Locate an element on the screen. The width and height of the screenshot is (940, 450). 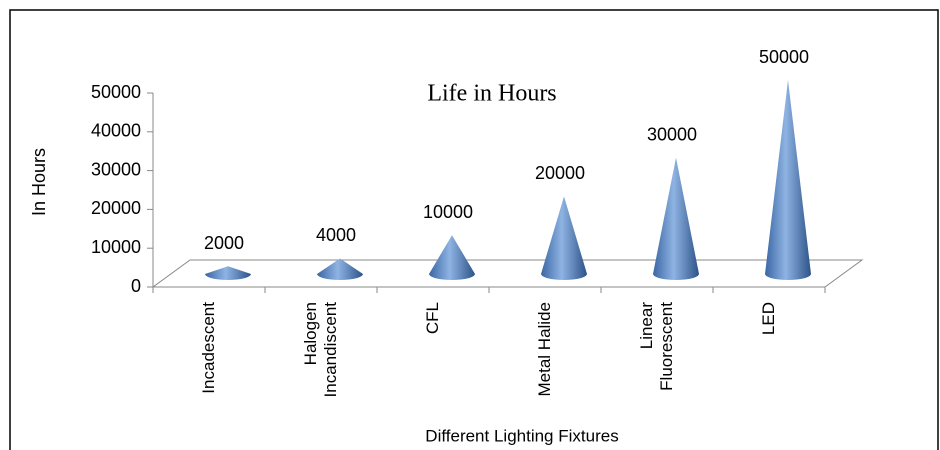
floor is located at coordinates (507, 273).